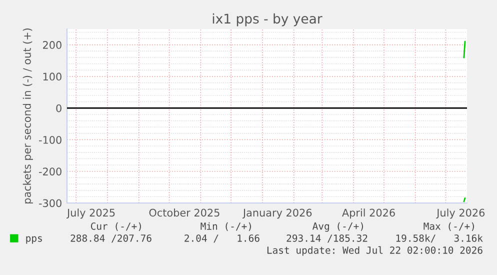 The image size is (497, 275). Describe the element at coordinates (374, 251) in the screenshot. I see `text: Last update: Wed Jul 22 02:00:10 2026` at that location.